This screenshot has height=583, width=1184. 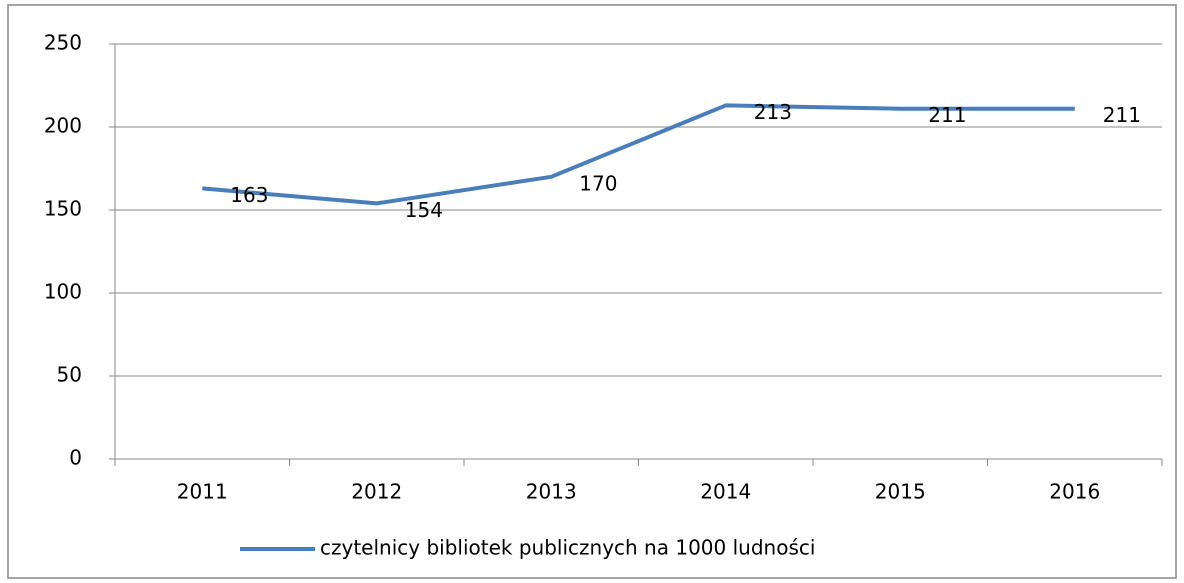 I want to click on y-tick-label: 0, so click(x=75, y=458).